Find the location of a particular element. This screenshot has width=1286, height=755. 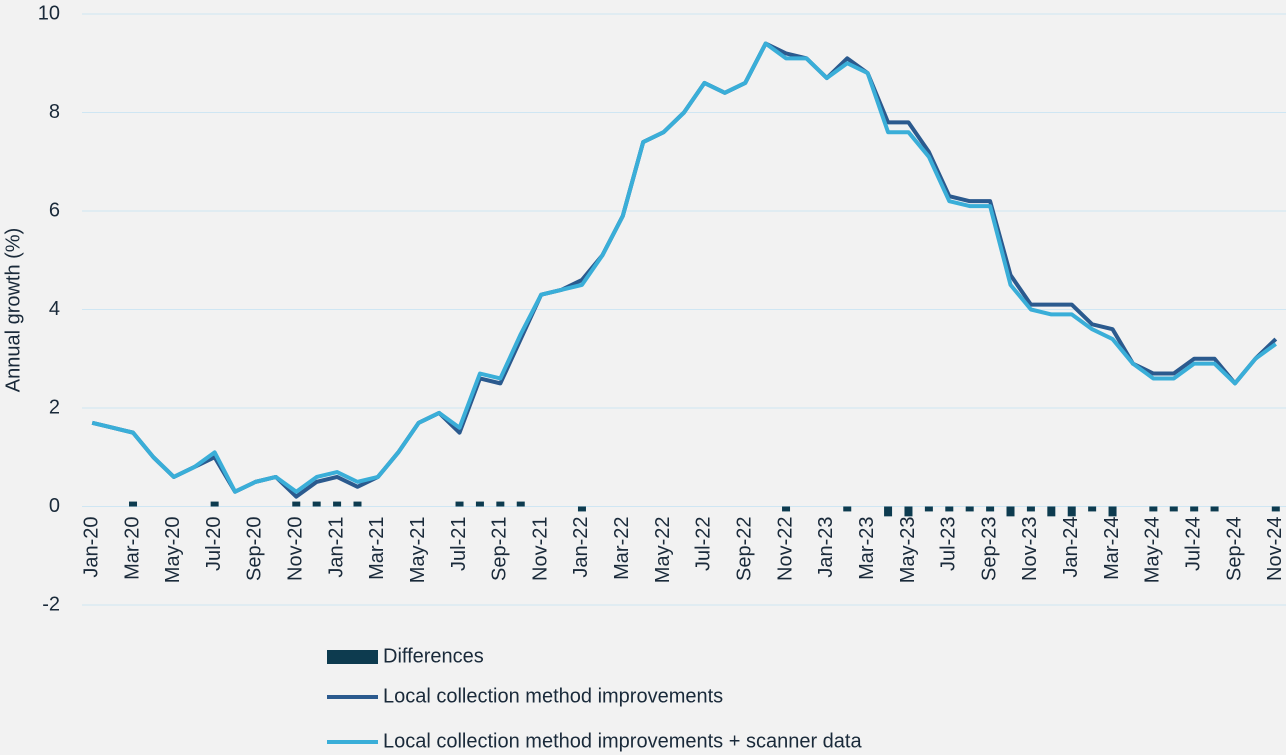

x-tick-label: Jul-21 is located at coordinates (459, 544).